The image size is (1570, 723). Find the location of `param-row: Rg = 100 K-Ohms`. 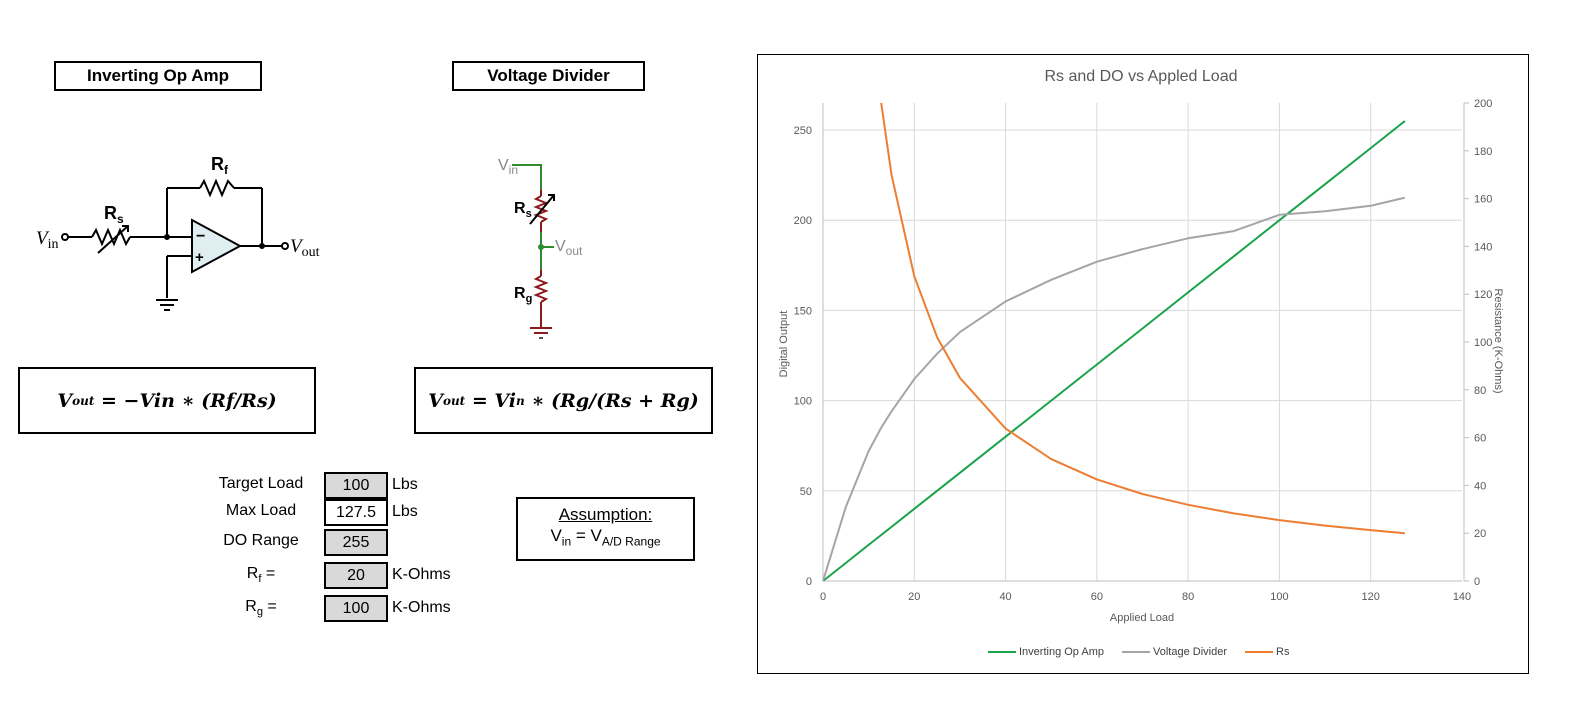

param-row: Rg = 100 K-Ohms is located at coordinates (341, 608).